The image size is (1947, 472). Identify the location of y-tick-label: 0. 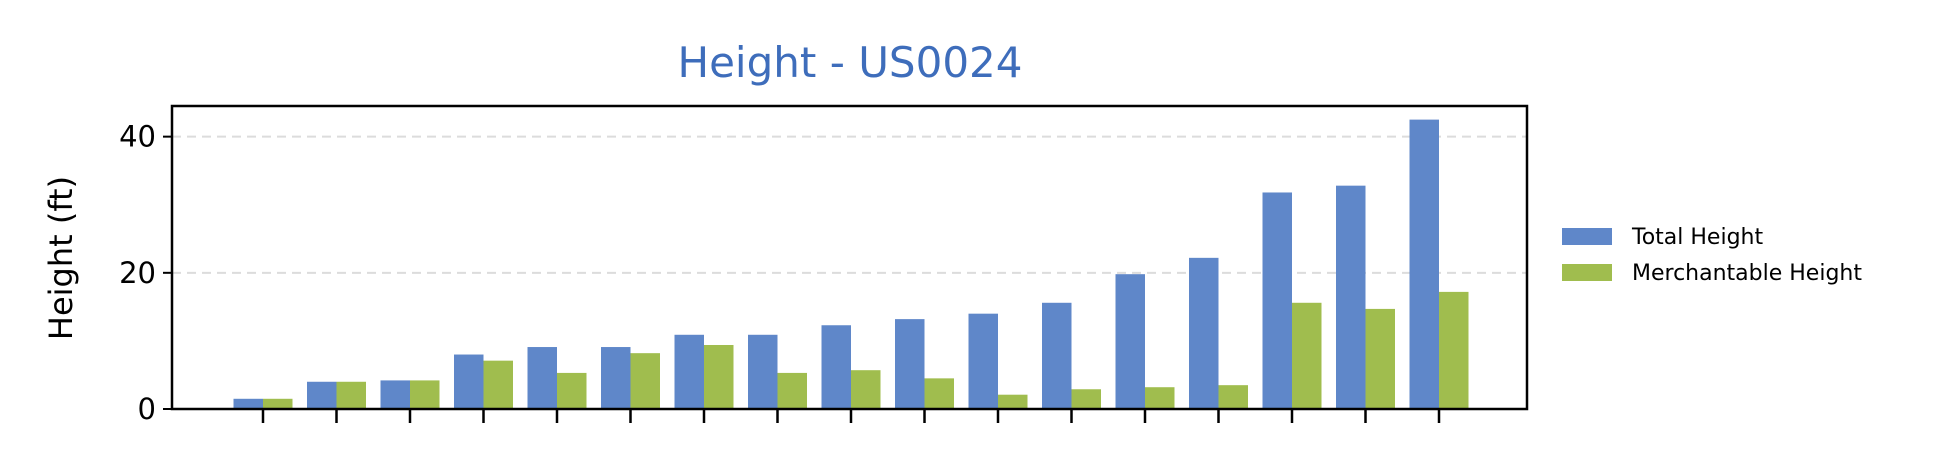
(147, 409).